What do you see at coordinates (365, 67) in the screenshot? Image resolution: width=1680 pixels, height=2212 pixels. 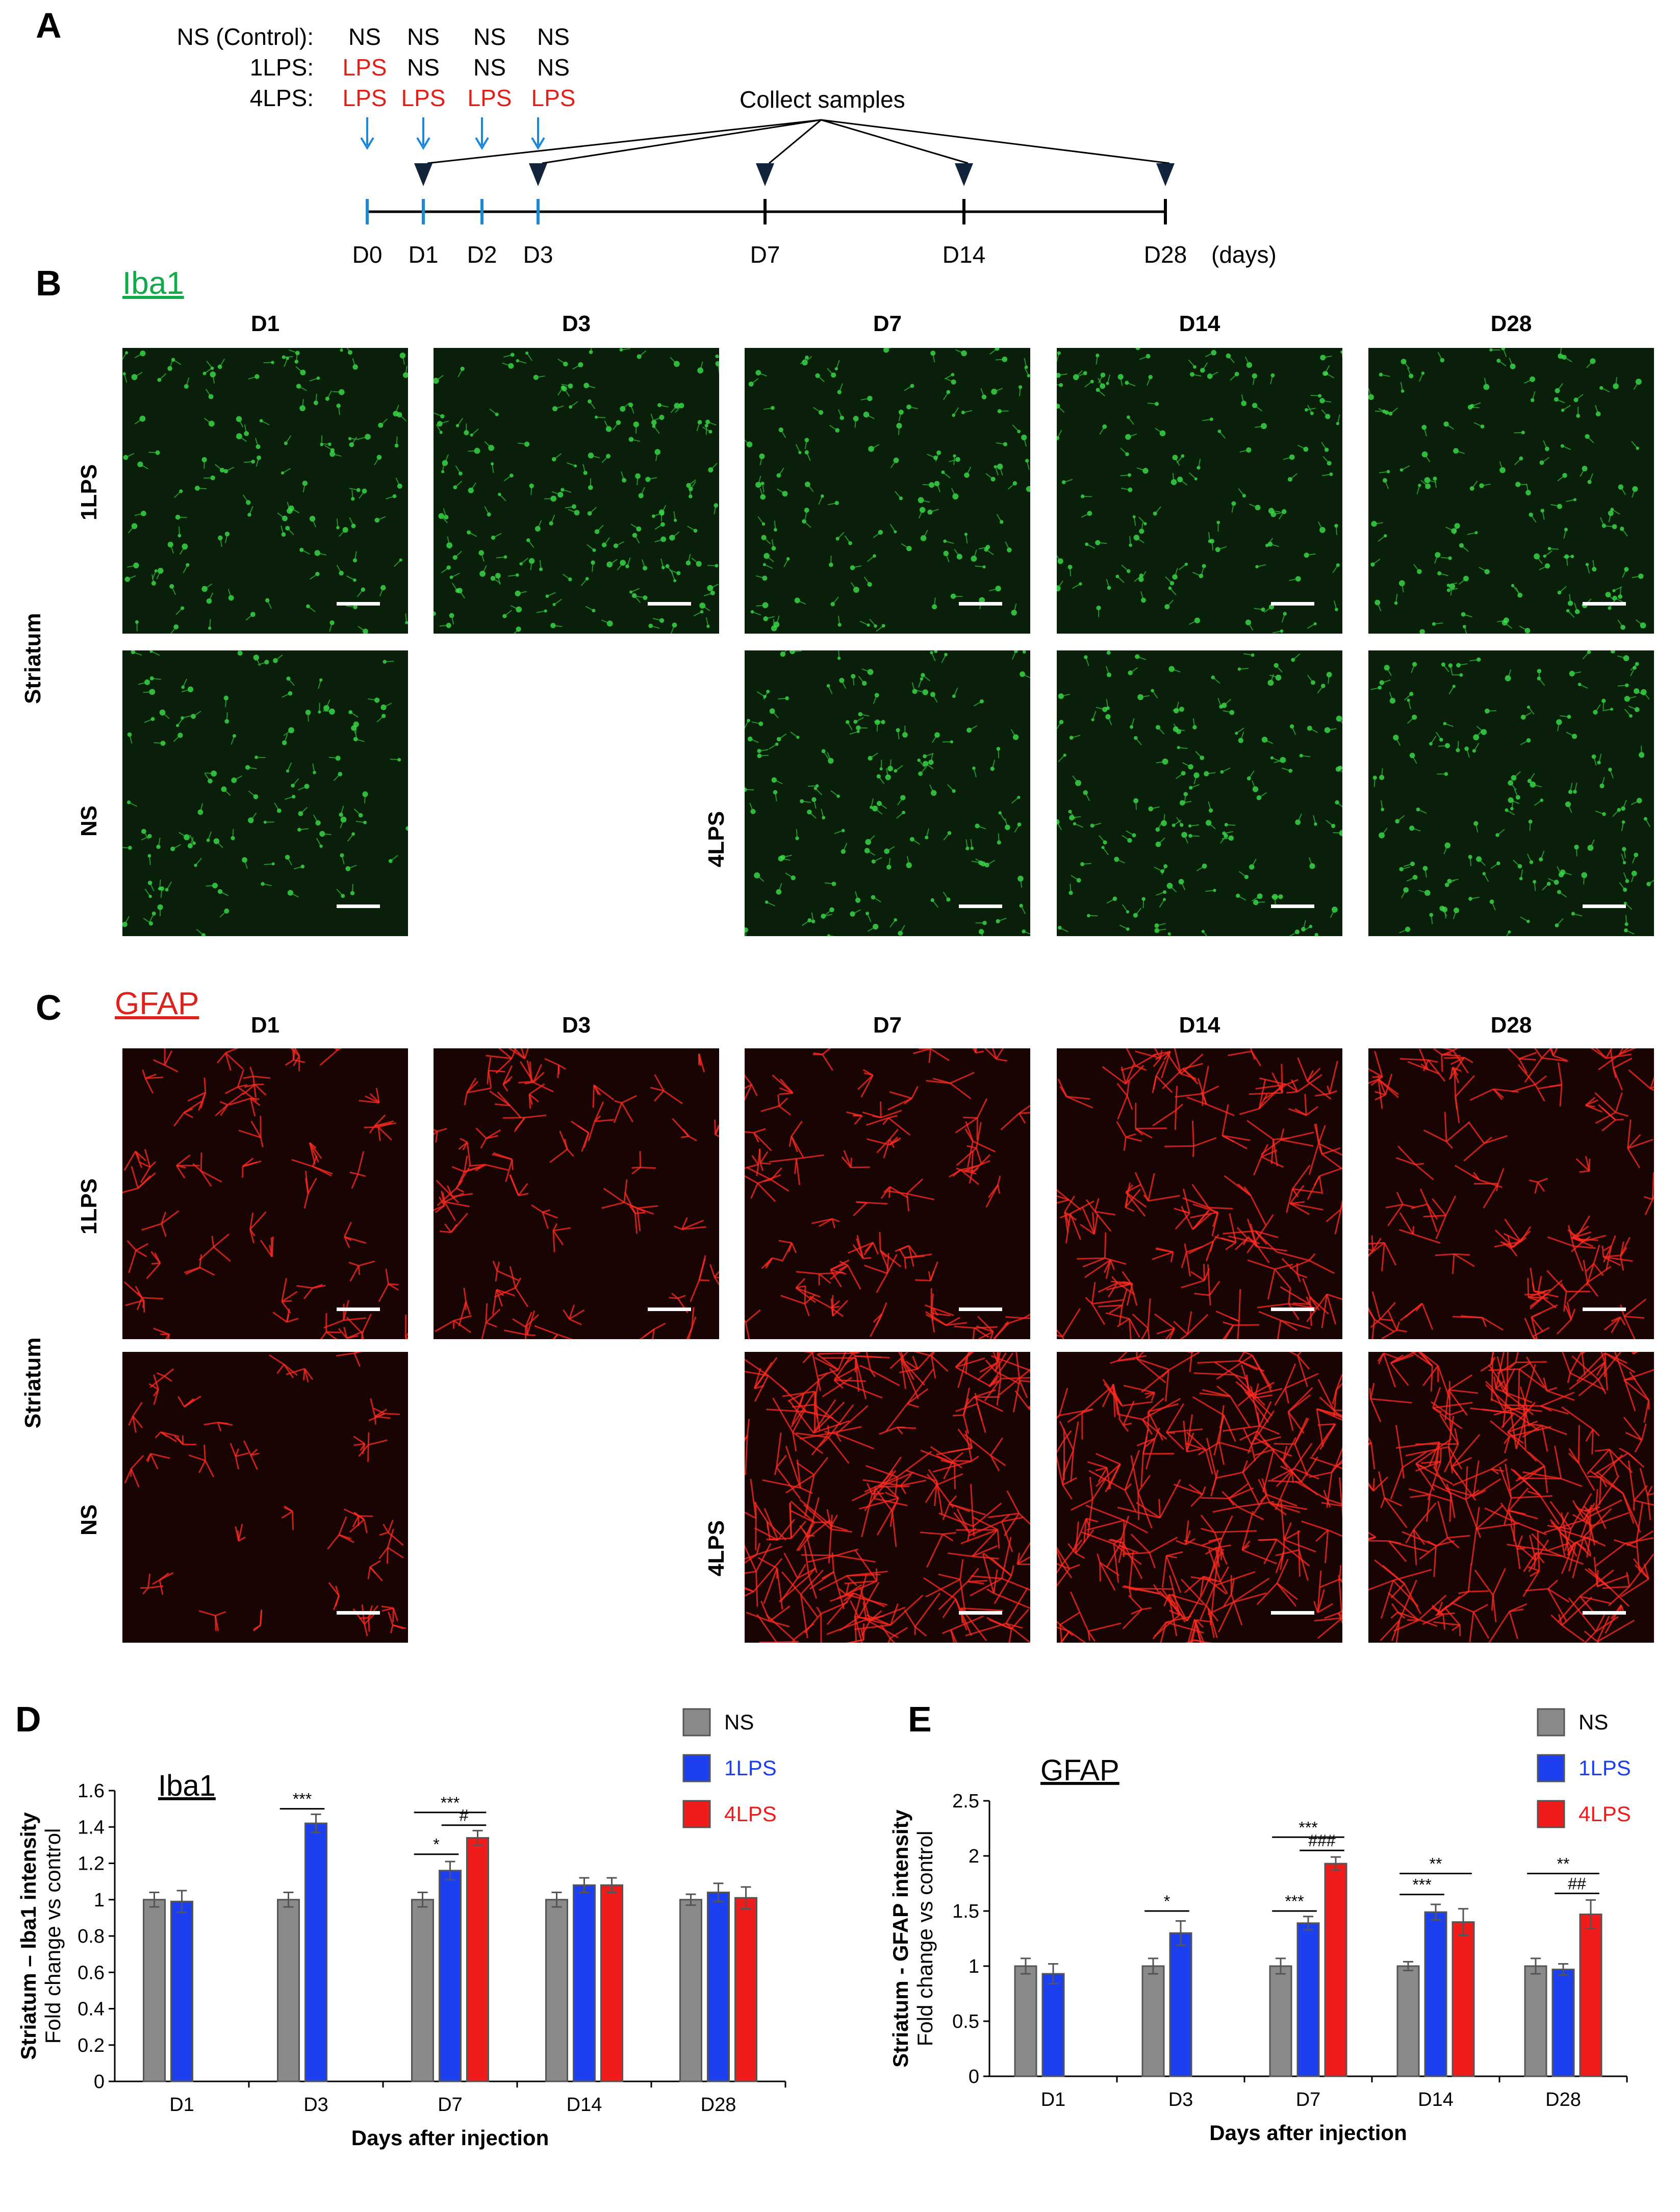 I see `schedule-cell: LPS` at bounding box center [365, 67].